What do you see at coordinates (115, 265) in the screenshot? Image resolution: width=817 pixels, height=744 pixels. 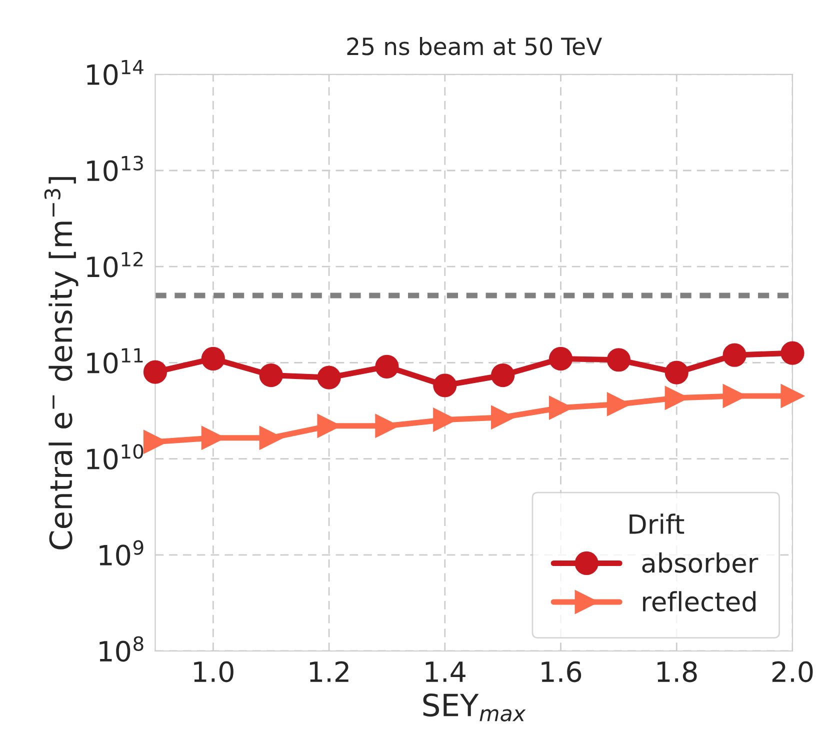 I see `y-tick-label: 10$^{12}$` at bounding box center [115, 265].